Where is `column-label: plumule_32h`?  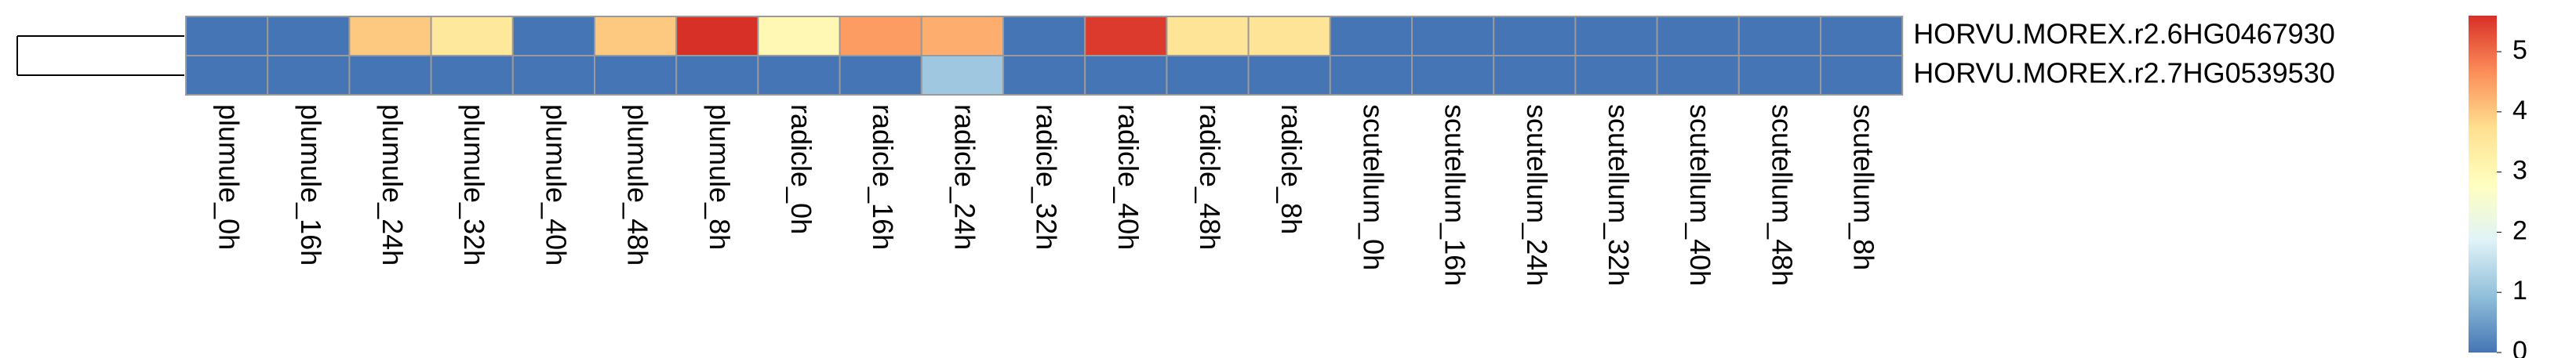
column-label: plumule_32h is located at coordinates (474, 185).